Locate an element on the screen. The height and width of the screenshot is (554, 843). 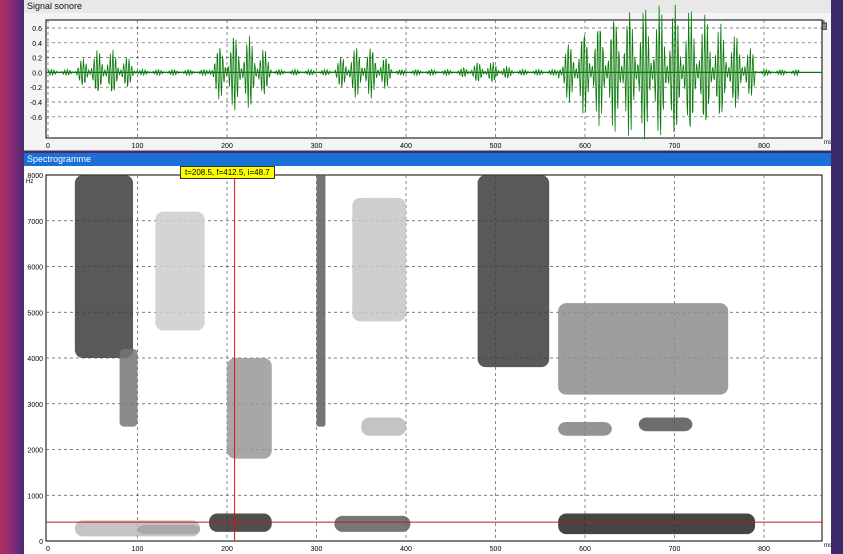
spectrogram-x-tick-label: 200 is located at coordinates (227, 549).